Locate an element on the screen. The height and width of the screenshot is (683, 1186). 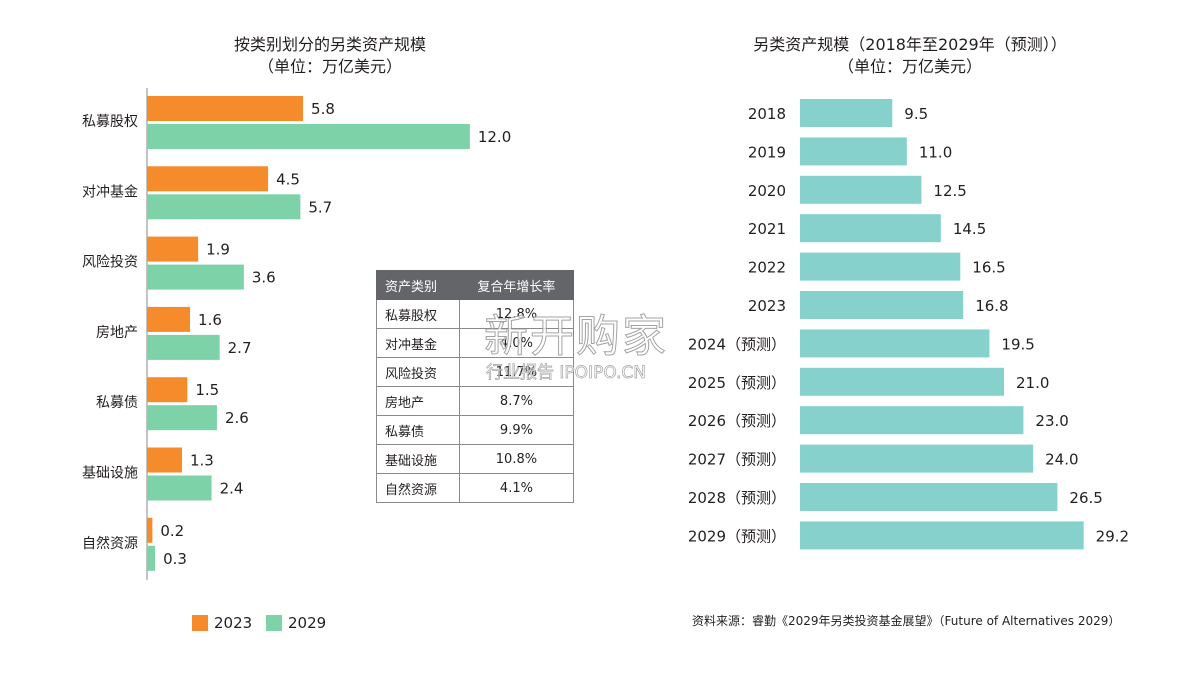
year-label: 2027（预测） is located at coordinates (737, 460).